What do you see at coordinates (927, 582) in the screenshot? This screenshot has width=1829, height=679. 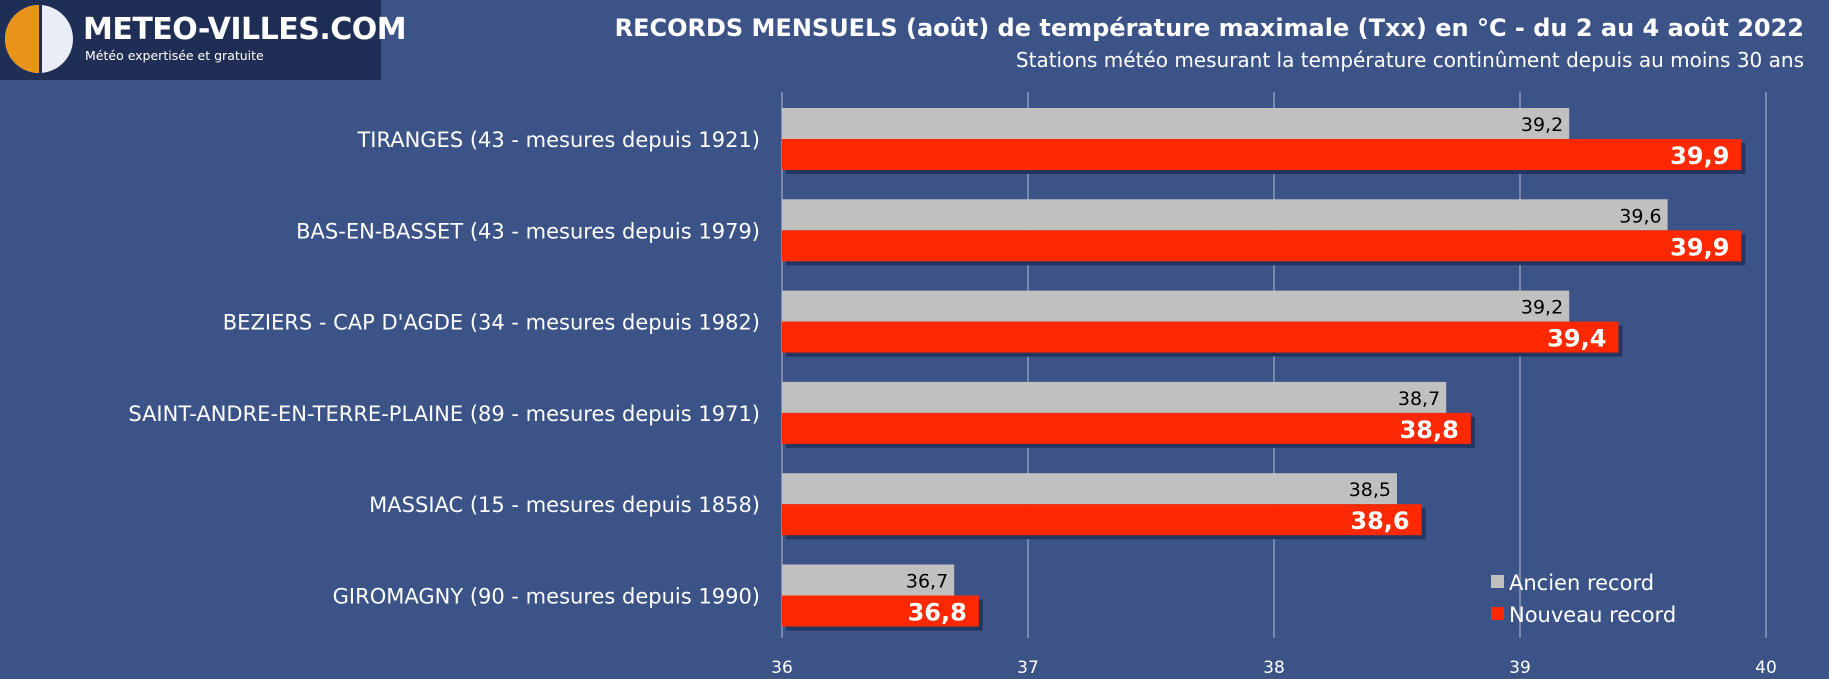 I see `data-label-old: 36,7` at bounding box center [927, 582].